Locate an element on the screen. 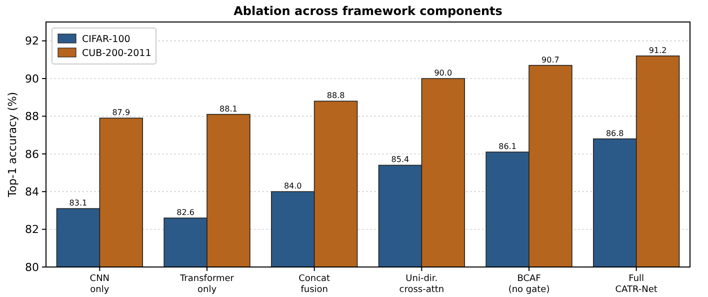  data-label: 88.8 is located at coordinates (335, 95).